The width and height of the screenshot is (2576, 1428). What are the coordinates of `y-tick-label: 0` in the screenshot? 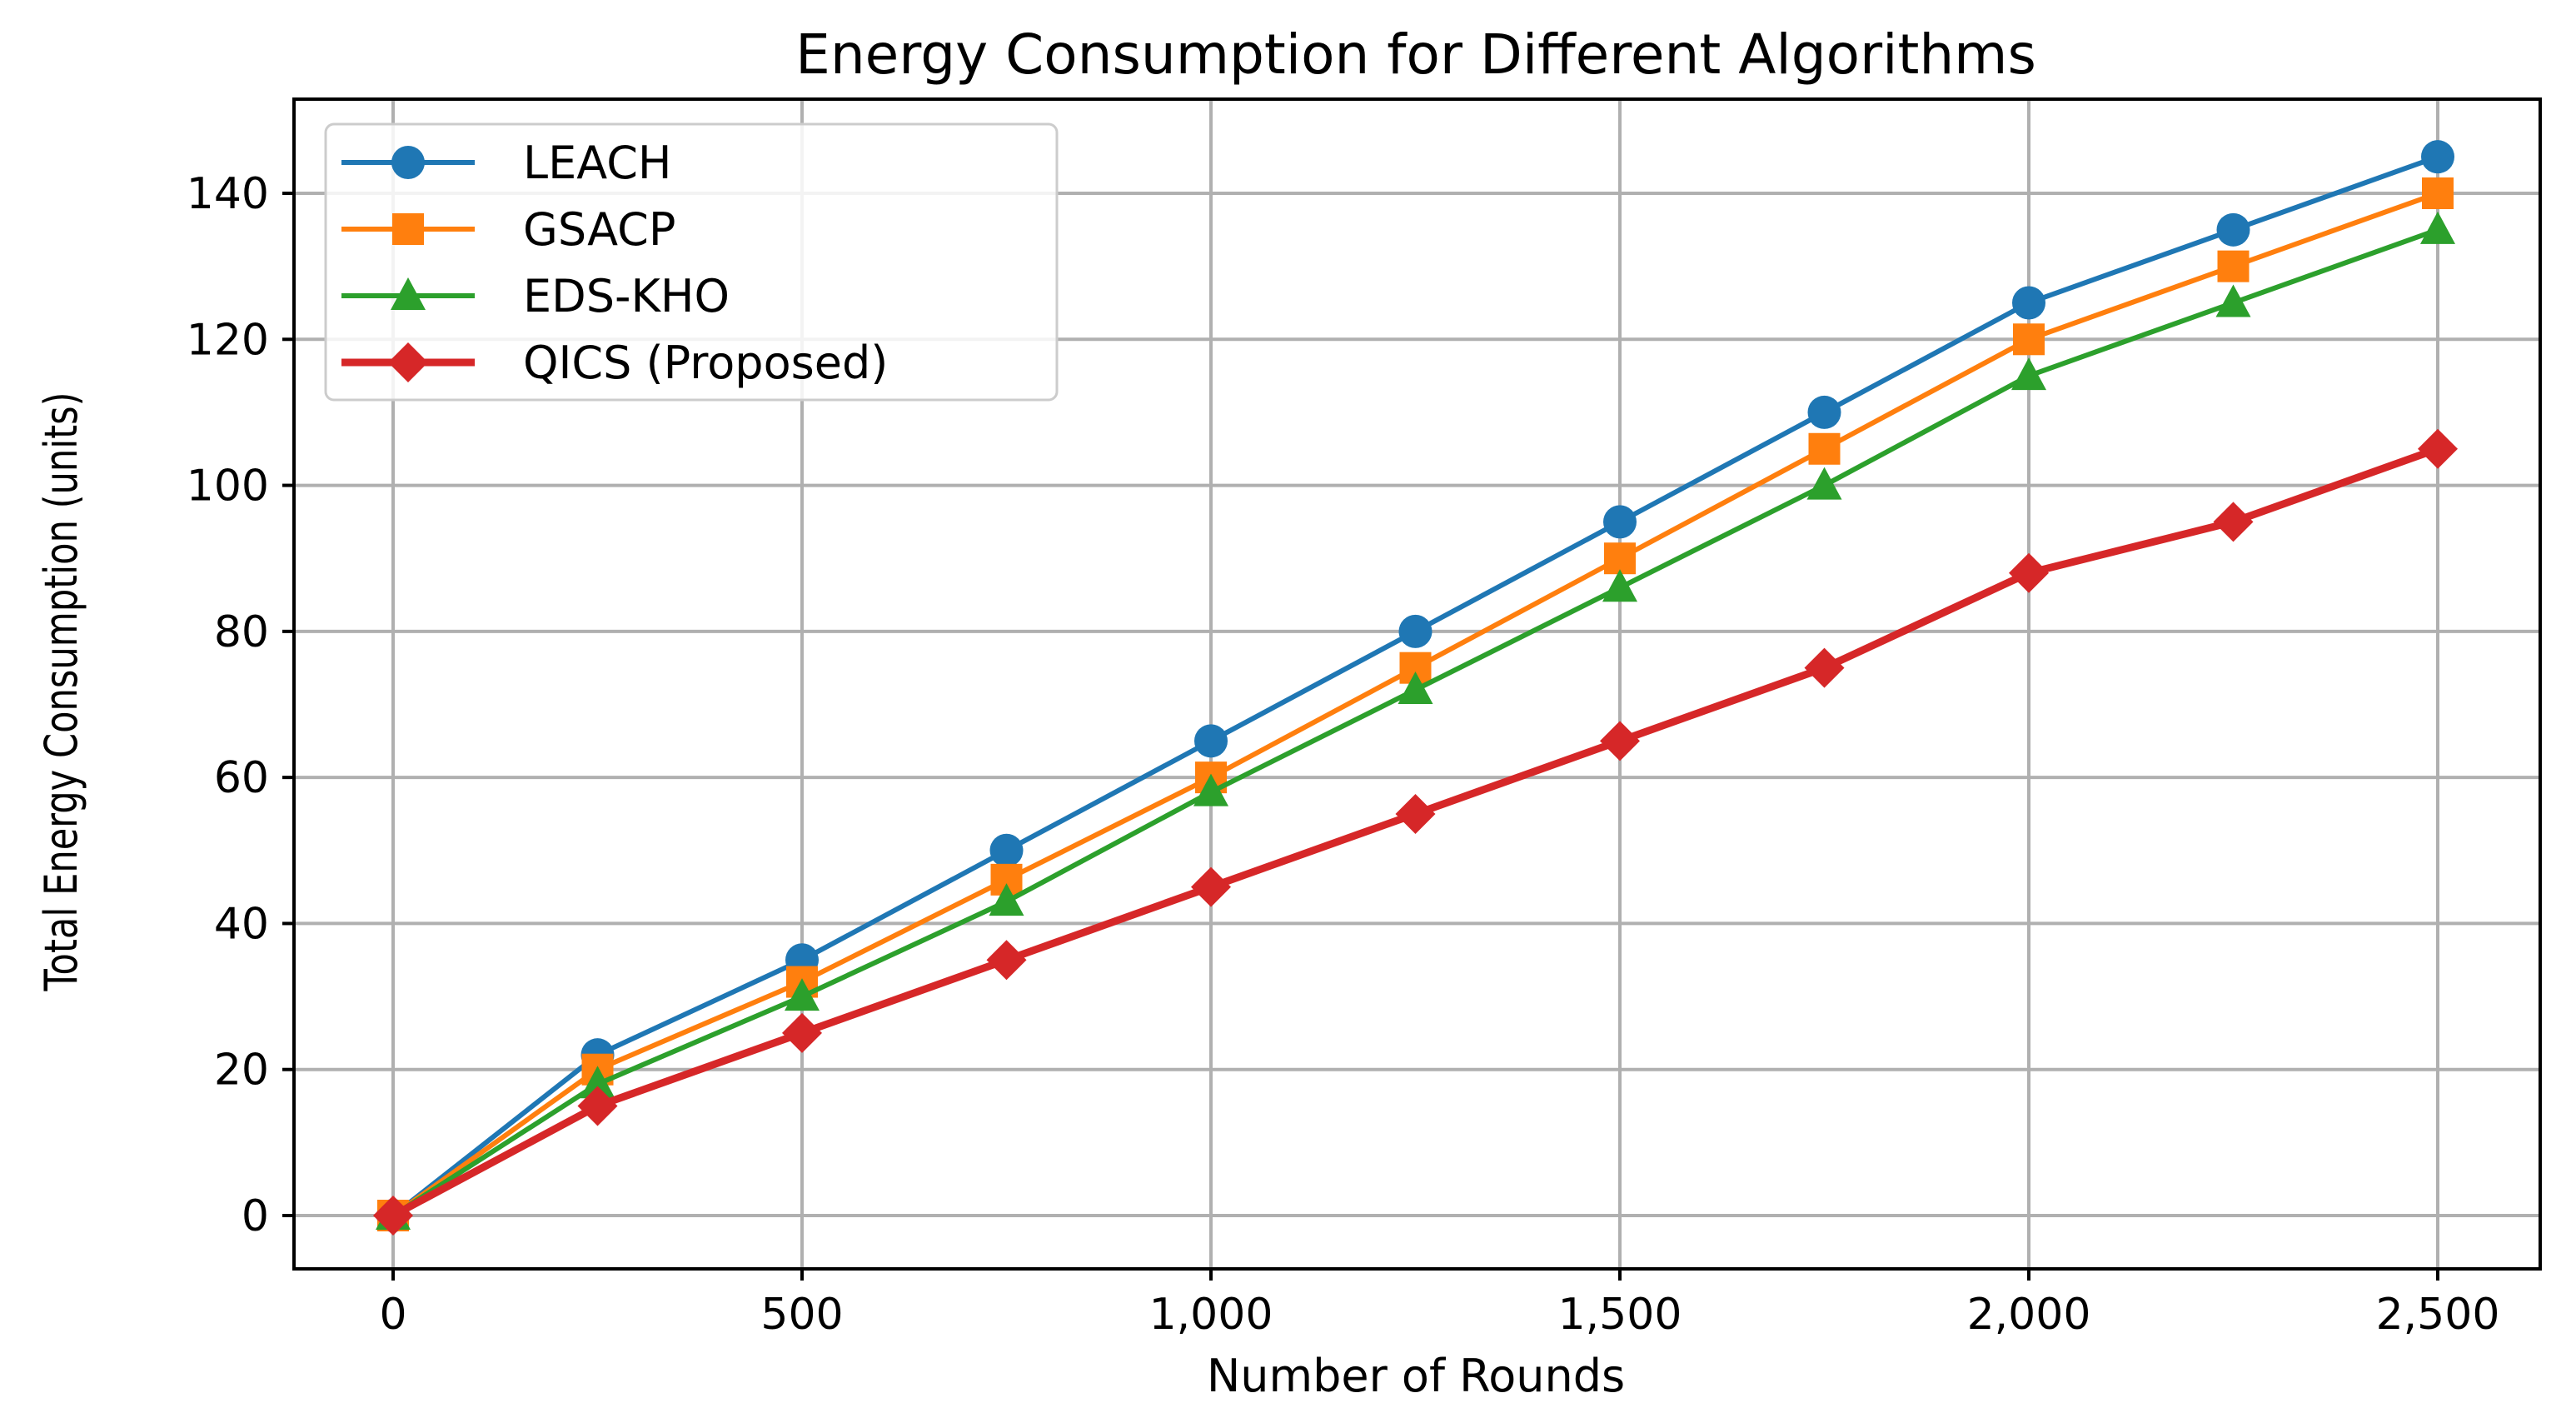 It's located at (255, 1216).